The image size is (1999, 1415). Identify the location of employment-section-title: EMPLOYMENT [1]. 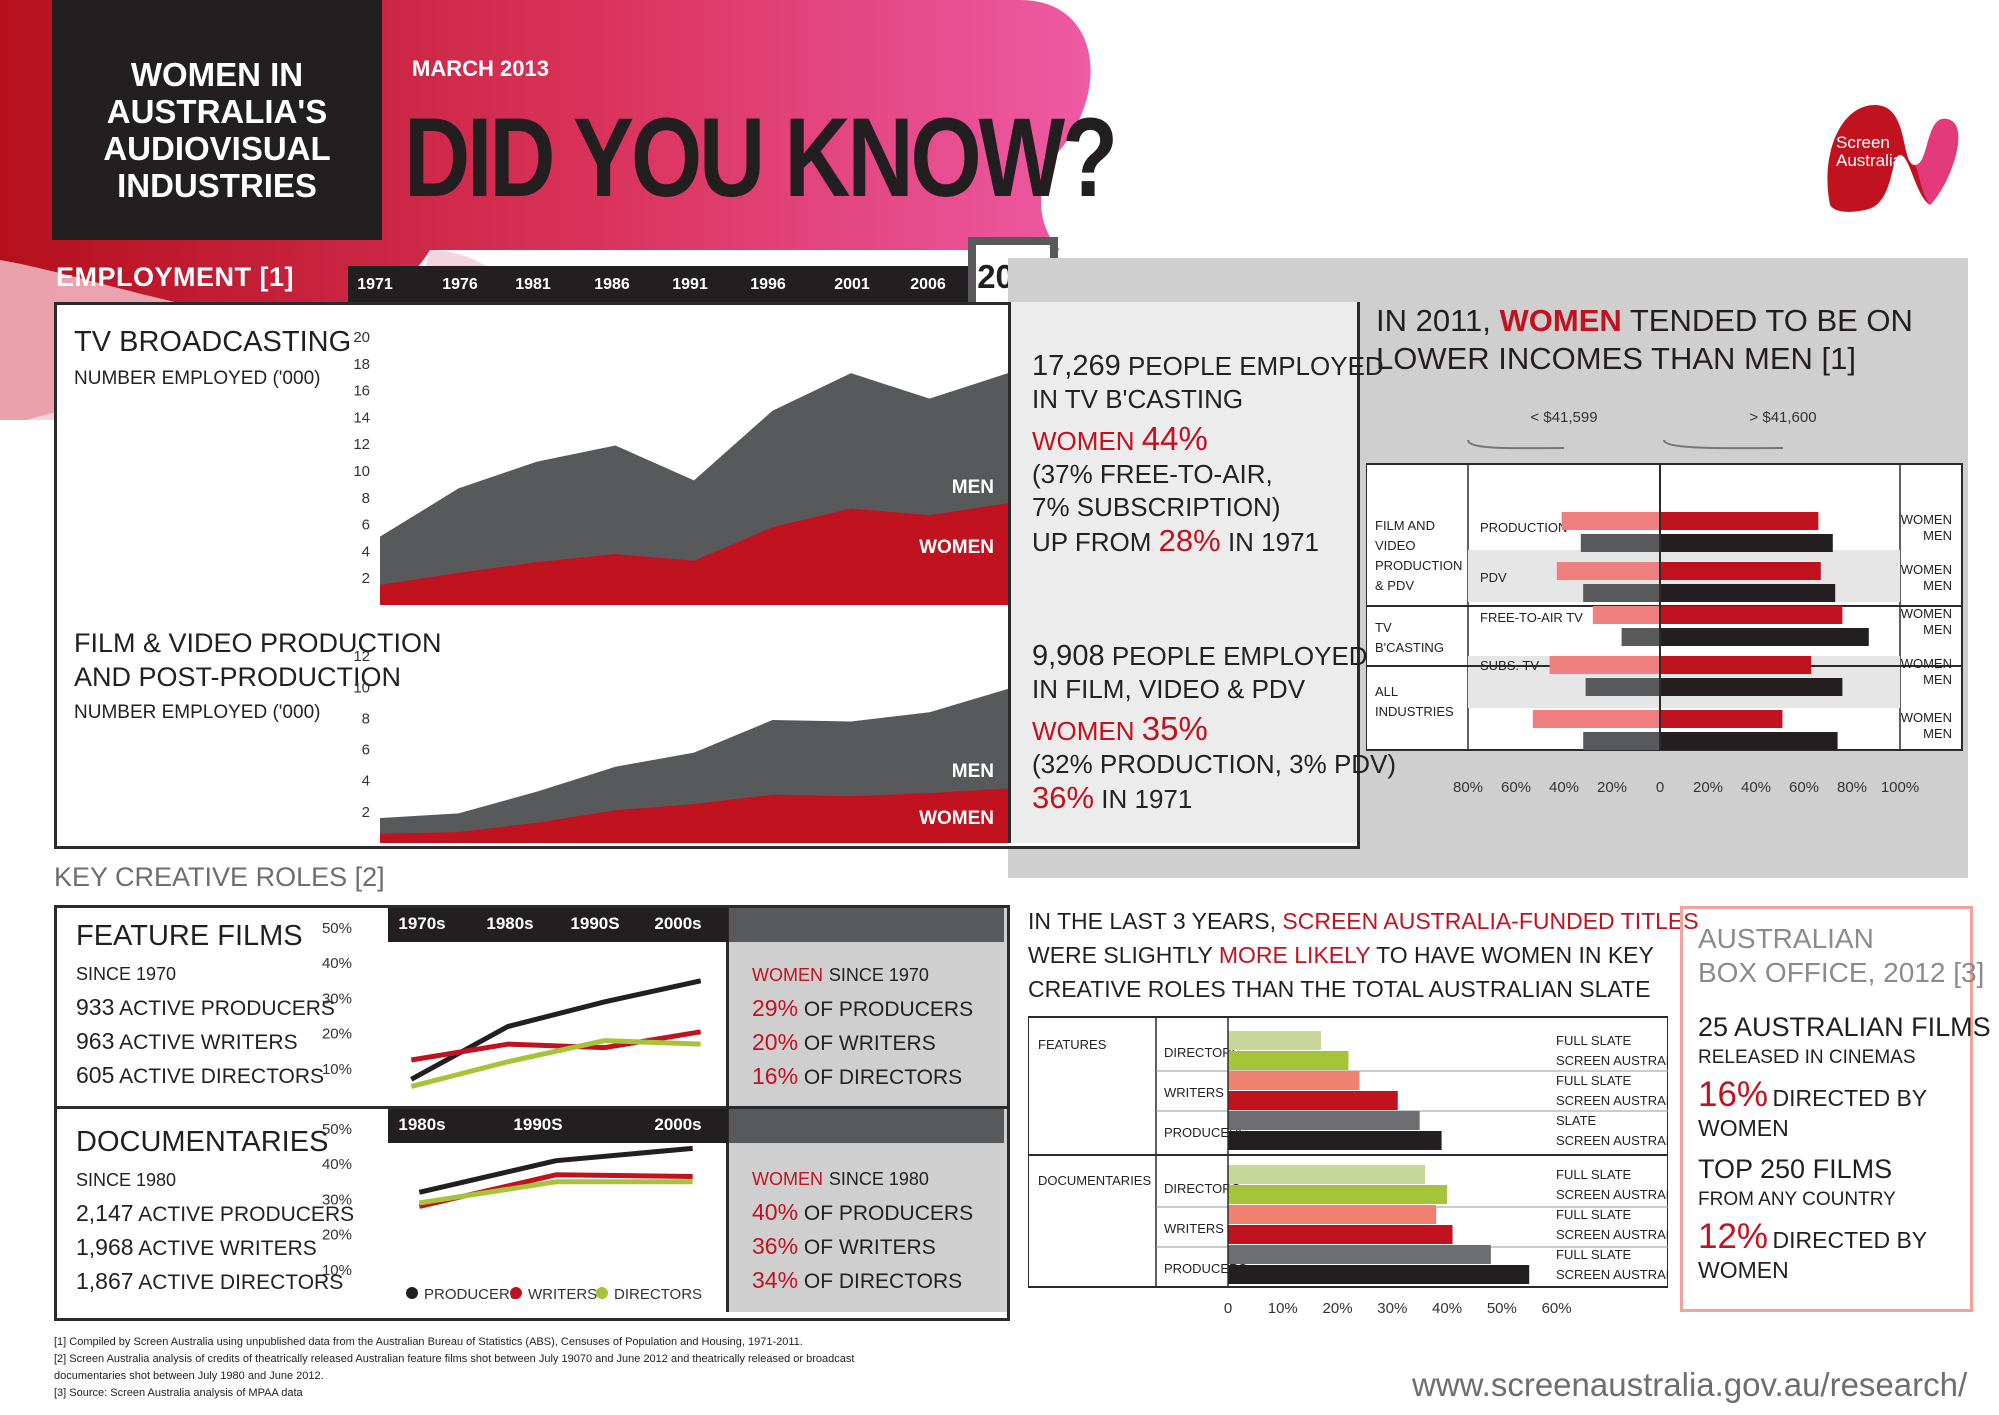
(175, 277).